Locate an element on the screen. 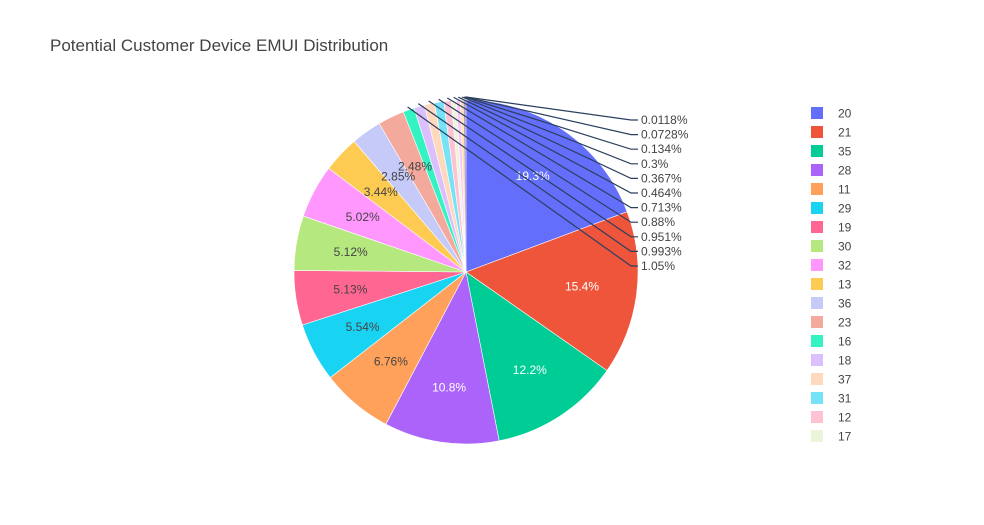 The image size is (984, 525). legend-label: 19 is located at coordinates (845, 228).